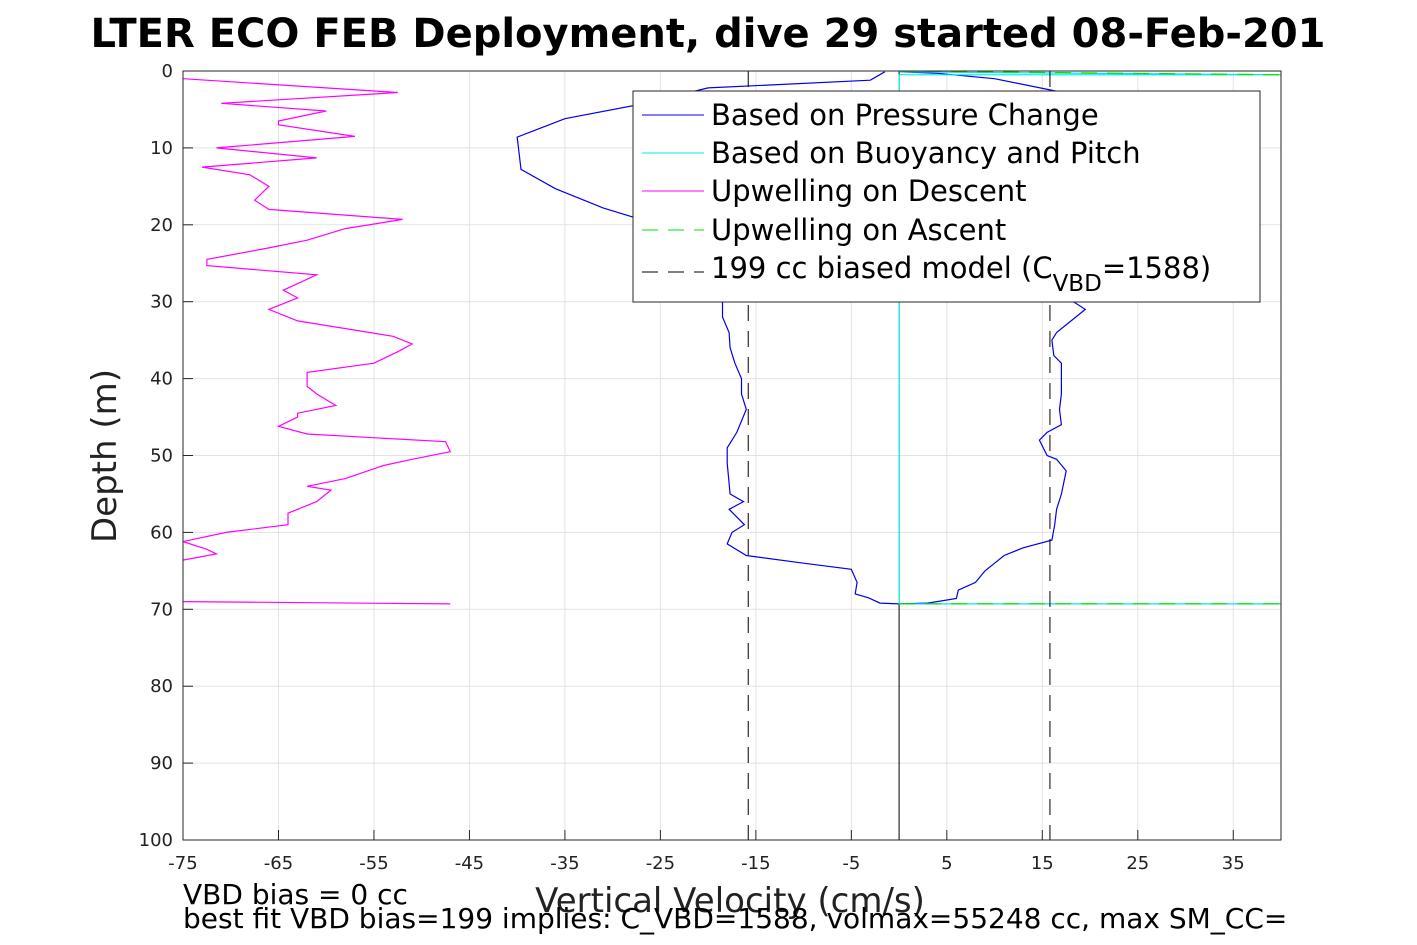  Describe the element at coordinates (161, 686) in the screenshot. I see `y-tick-label: 80` at that location.